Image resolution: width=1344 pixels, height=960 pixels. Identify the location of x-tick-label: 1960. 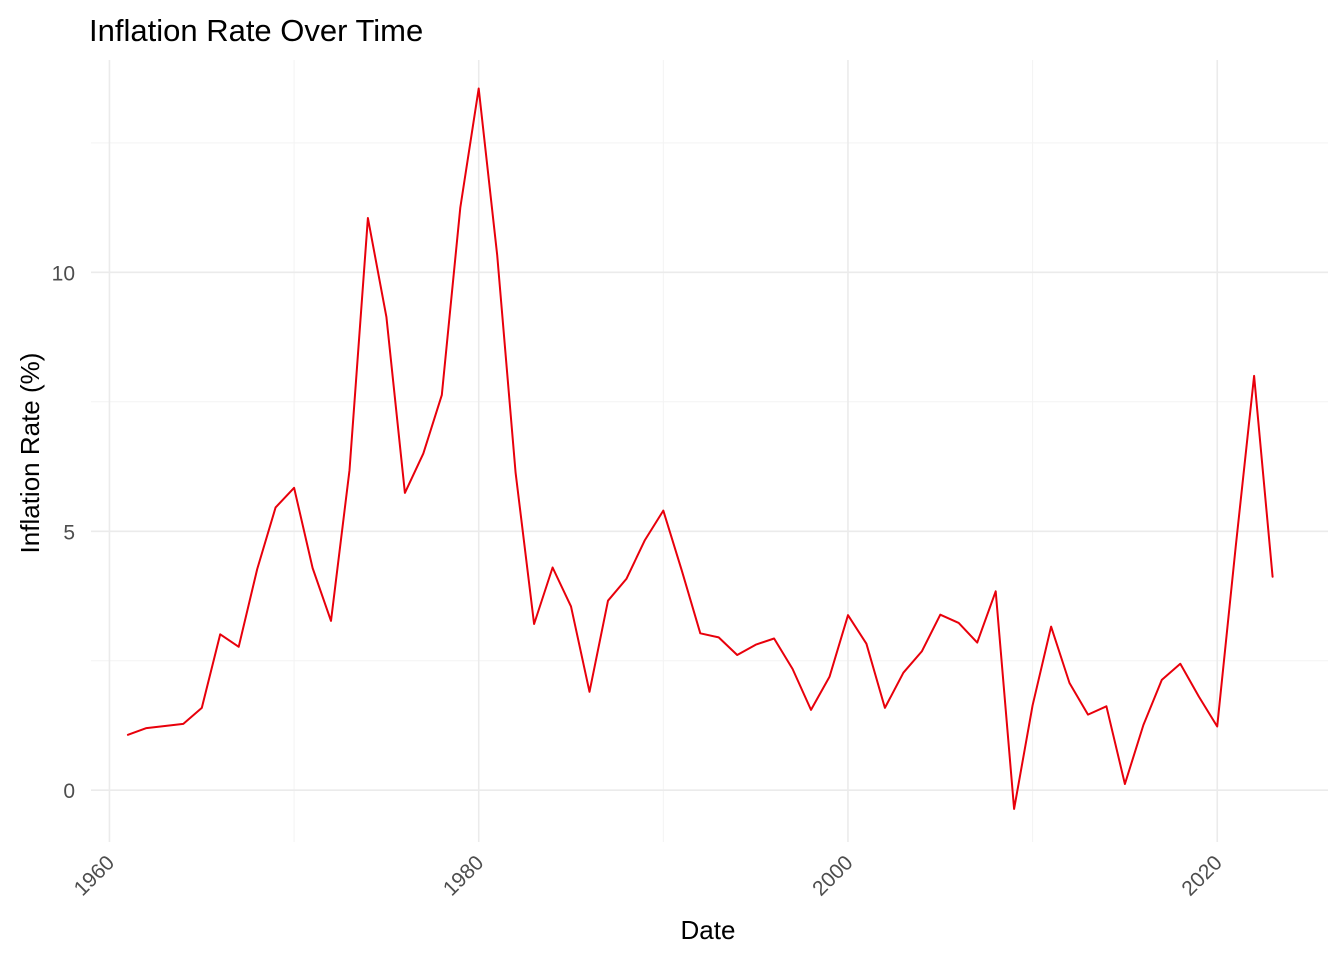
(94, 875).